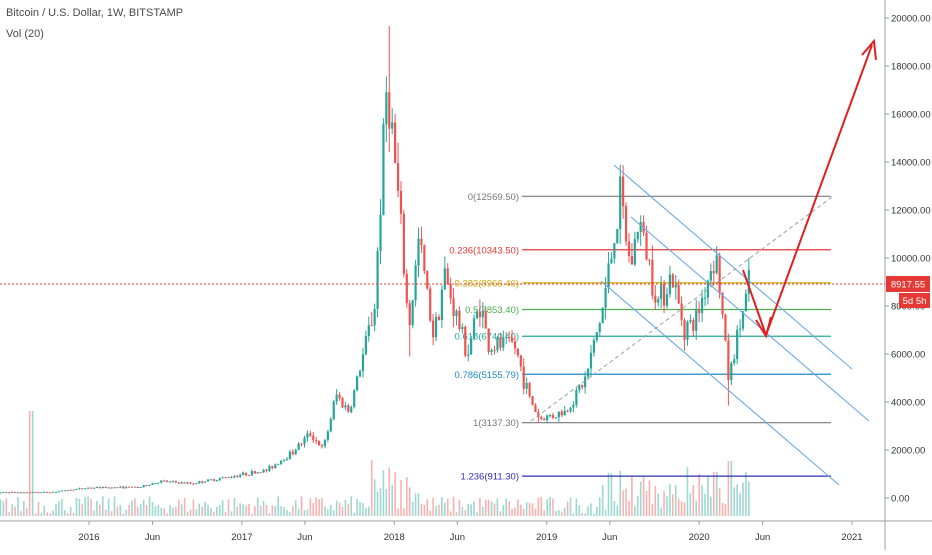 This screenshot has width=932, height=555. What do you see at coordinates (484, 250) in the screenshot?
I see `fib-level-label: 0.236(10343.50)` at bounding box center [484, 250].